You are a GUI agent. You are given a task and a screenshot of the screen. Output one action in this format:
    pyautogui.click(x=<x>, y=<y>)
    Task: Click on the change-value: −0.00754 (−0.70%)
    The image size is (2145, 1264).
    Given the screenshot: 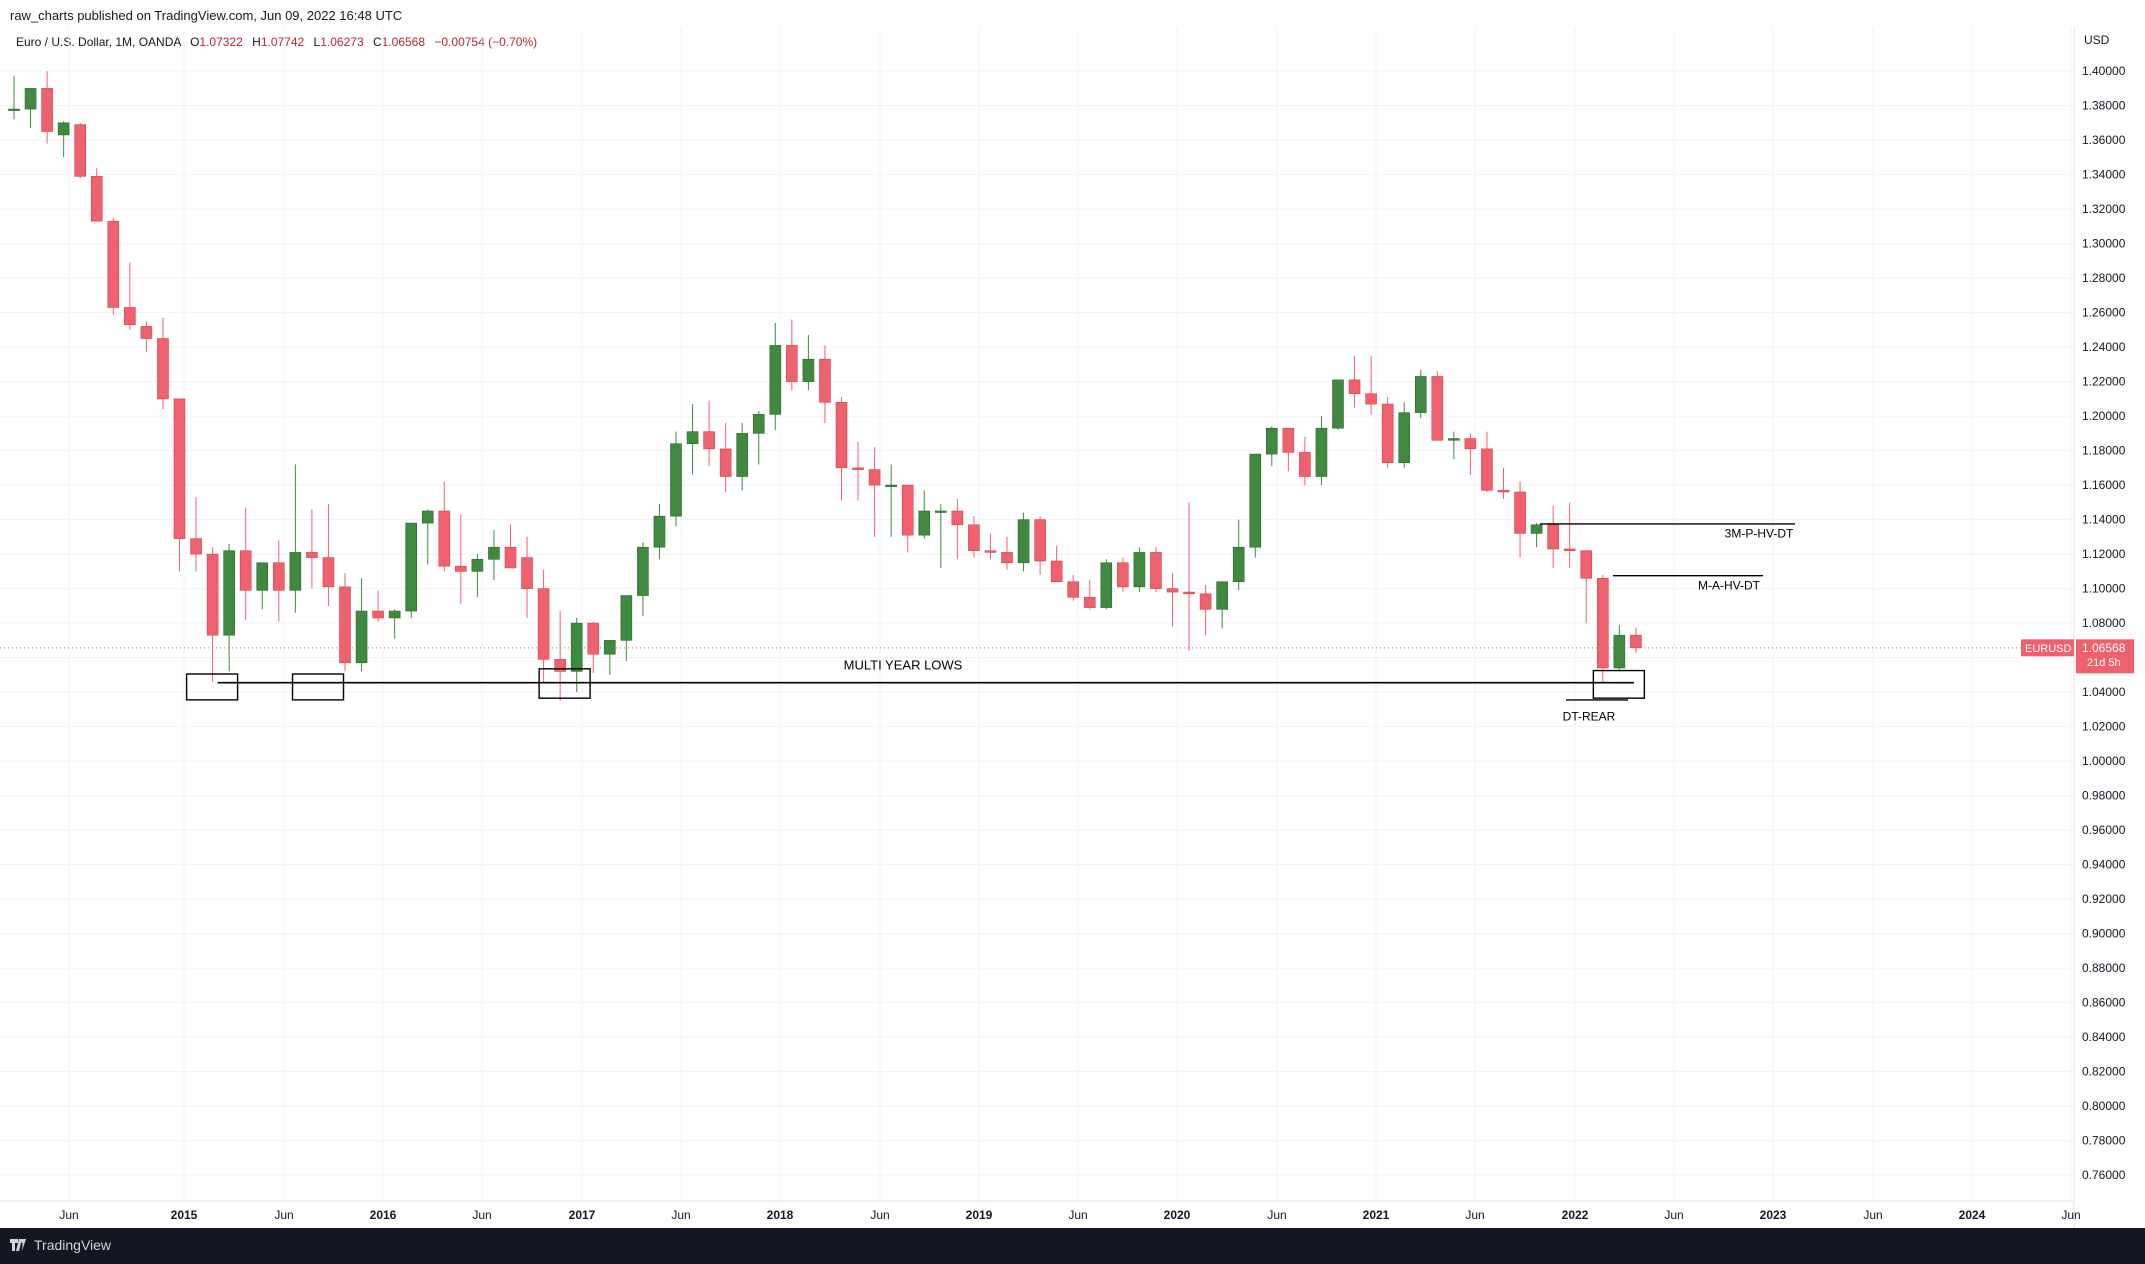 What is the action you would take?
    pyautogui.click(x=486, y=42)
    